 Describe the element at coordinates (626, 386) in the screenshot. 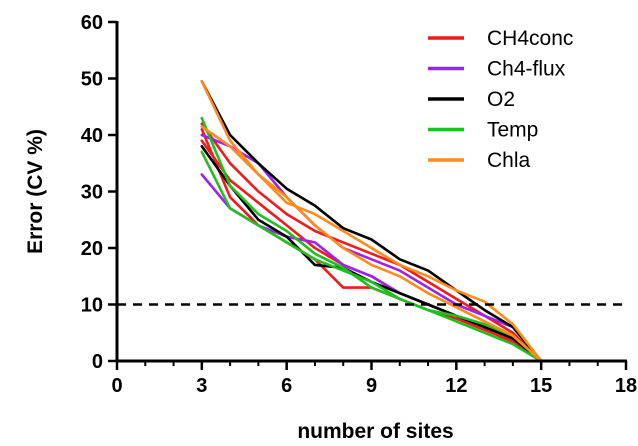

I see `x-tick-label: 18` at that location.